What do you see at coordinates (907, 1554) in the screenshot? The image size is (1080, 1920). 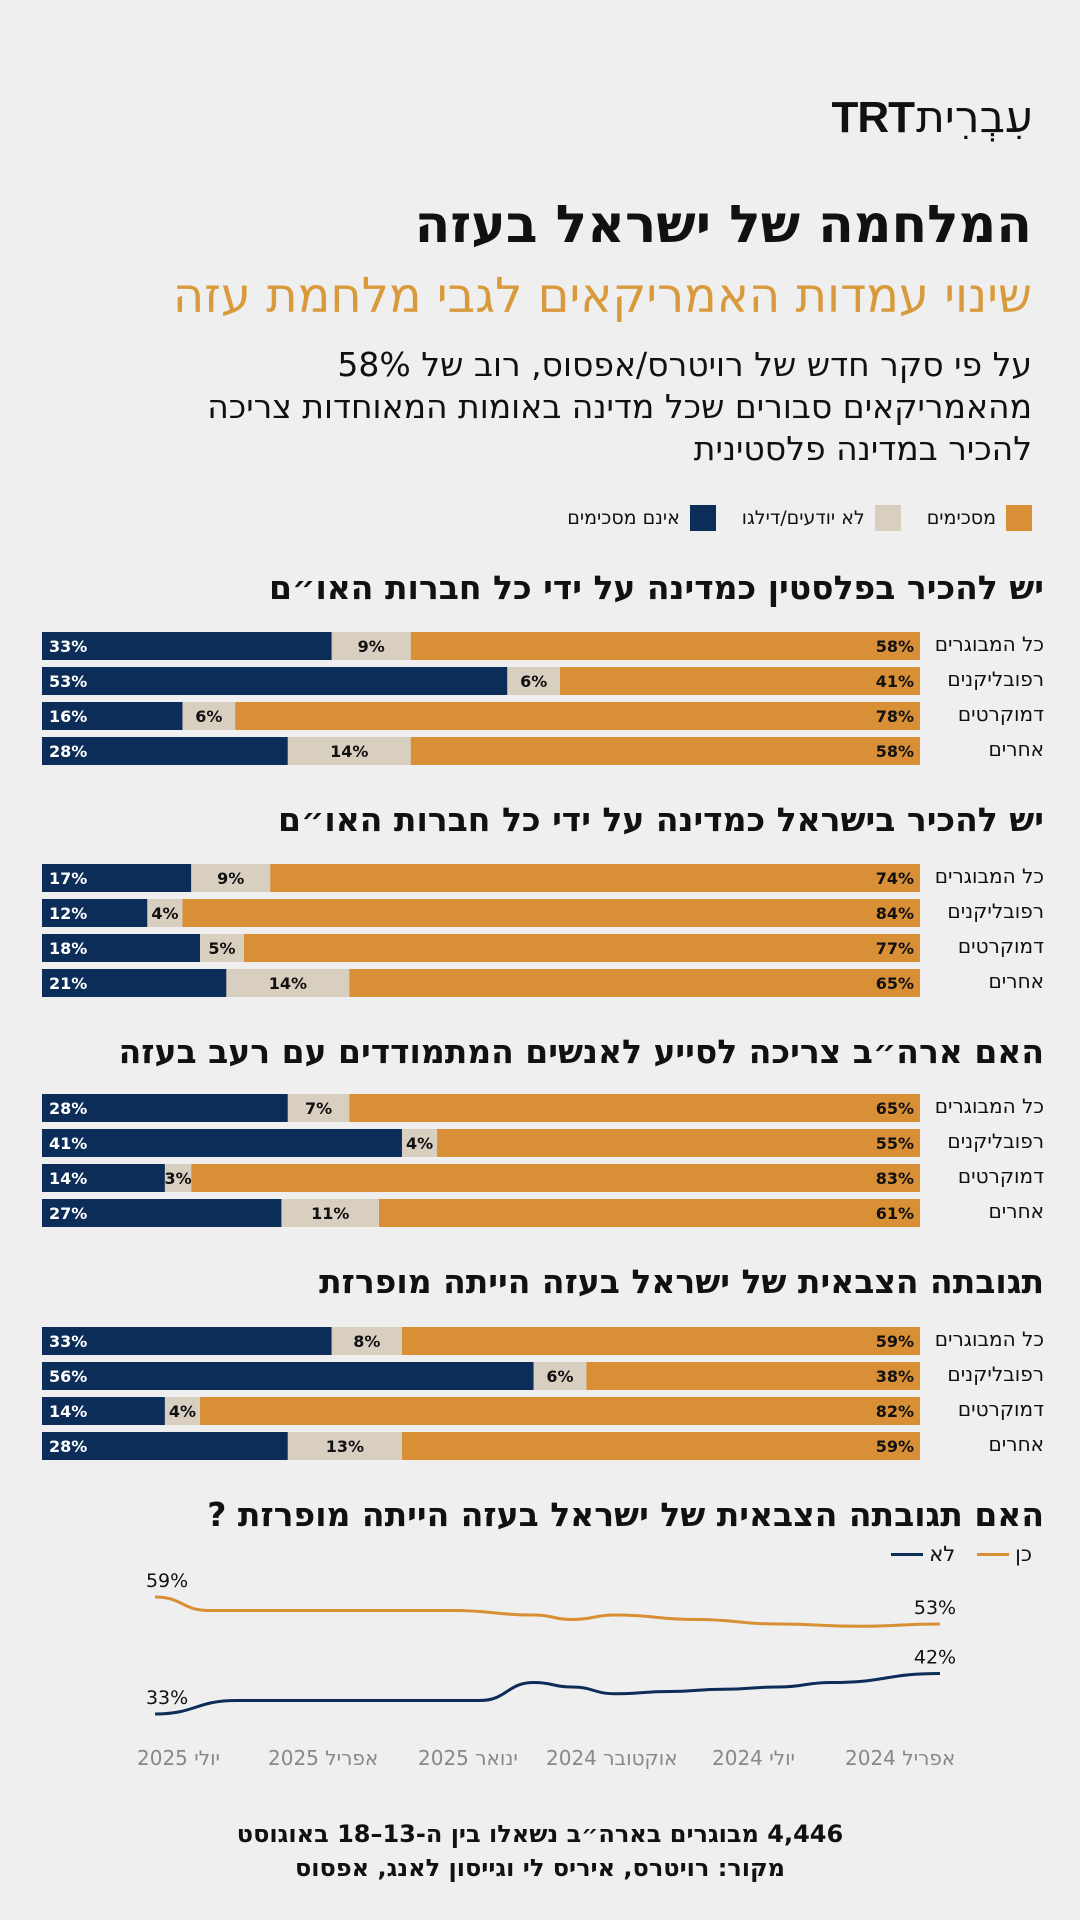 I see `line-legend-no-swatch` at bounding box center [907, 1554].